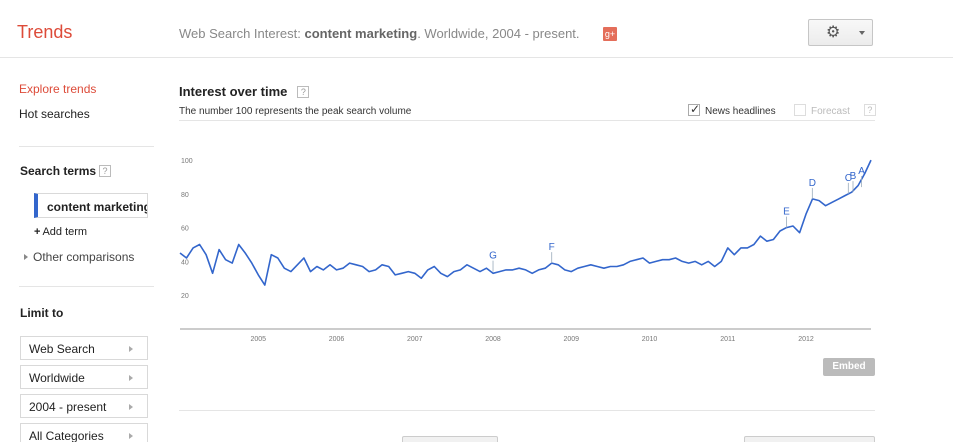 The height and width of the screenshot is (442, 953). Describe the element at coordinates (58, 171) in the screenshot. I see `search-terms-label: Search terms` at that location.